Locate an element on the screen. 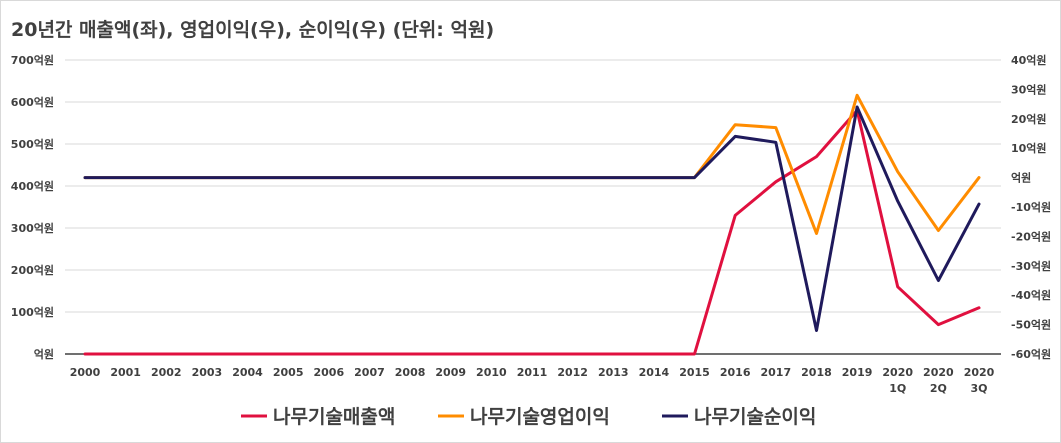 The image size is (1061, 443). right-tick-label: -10억원 is located at coordinates (1031, 207).